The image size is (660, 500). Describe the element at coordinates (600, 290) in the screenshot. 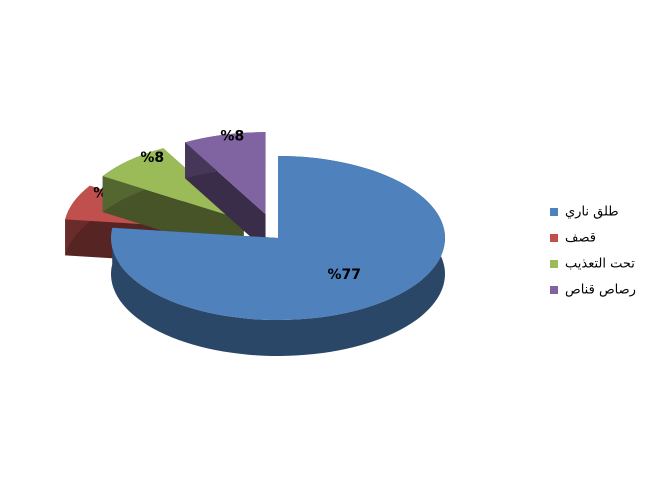

I see `legend-label: رصاص قناص` at that location.